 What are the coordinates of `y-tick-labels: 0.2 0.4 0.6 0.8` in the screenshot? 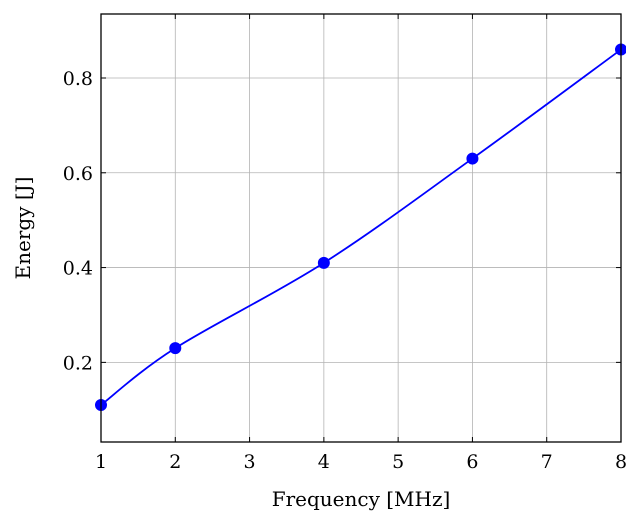 It's located at (78, 221).